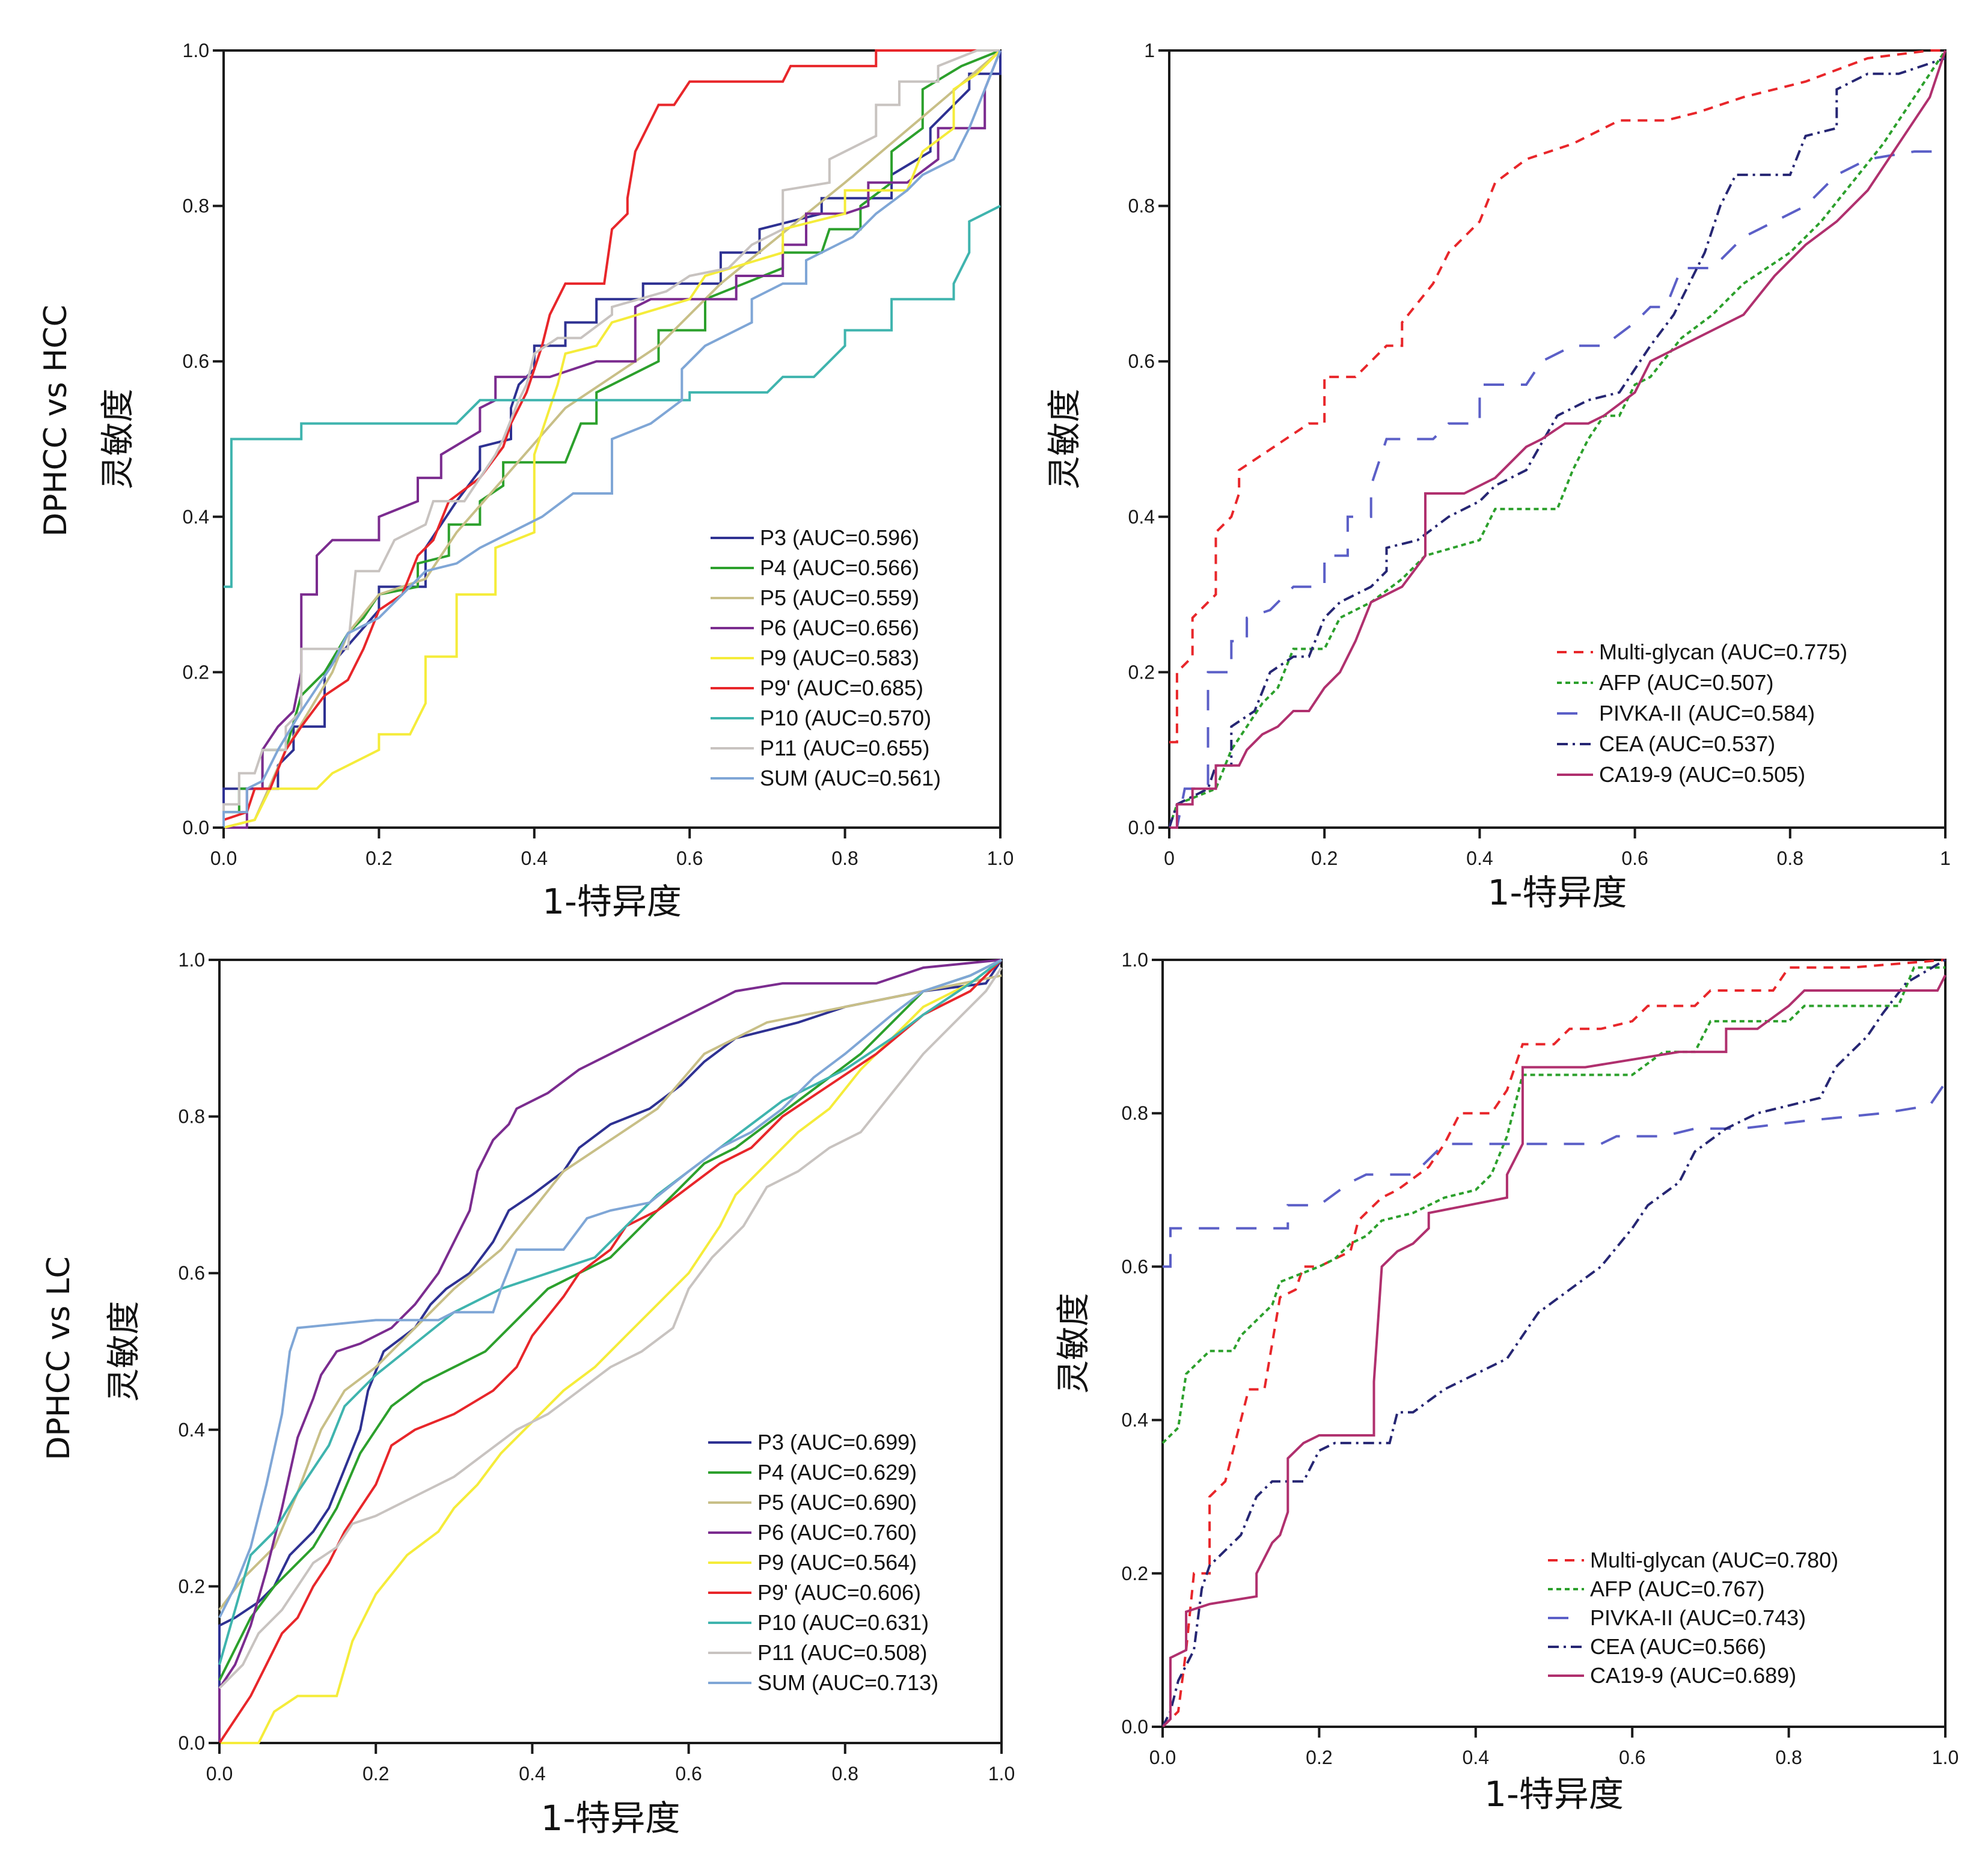 Image resolution: width=1988 pixels, height=1853 pixels. What do you see at coordinates (839, 627) in the screenshot?
I see `legend-label-p6: P6 (AUC=0.656)` at bounding box center [839, 627].